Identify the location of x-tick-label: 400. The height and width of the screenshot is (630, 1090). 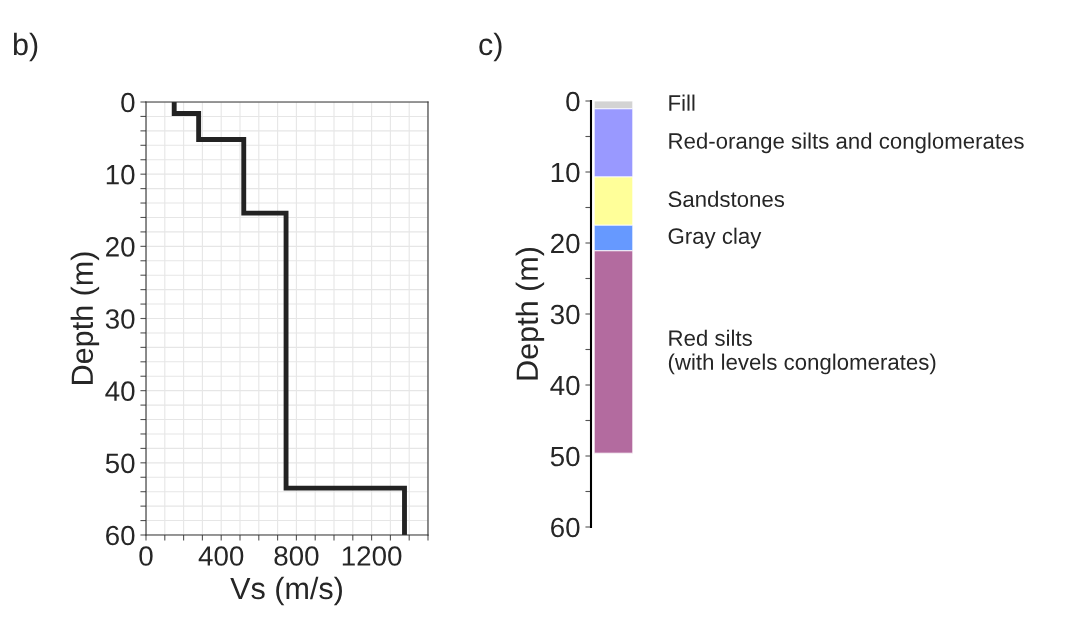
(221, 556).